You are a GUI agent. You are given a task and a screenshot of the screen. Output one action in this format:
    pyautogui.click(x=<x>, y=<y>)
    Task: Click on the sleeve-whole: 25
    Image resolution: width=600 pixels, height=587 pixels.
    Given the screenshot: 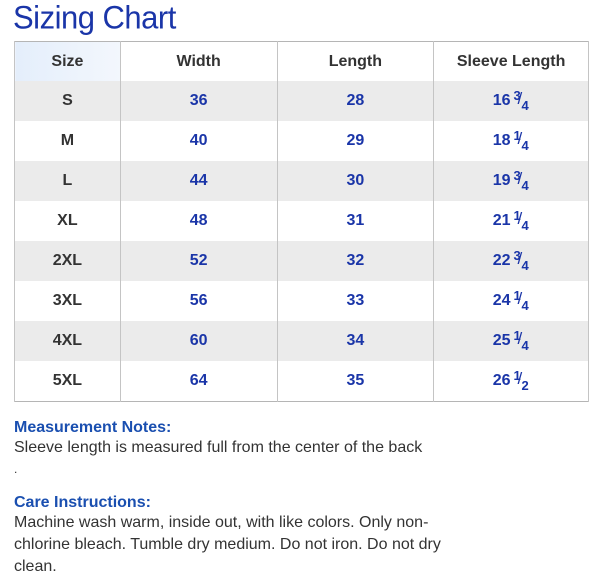 What is the action you would take?
    pyautogui.click(x=501, y=340)
    